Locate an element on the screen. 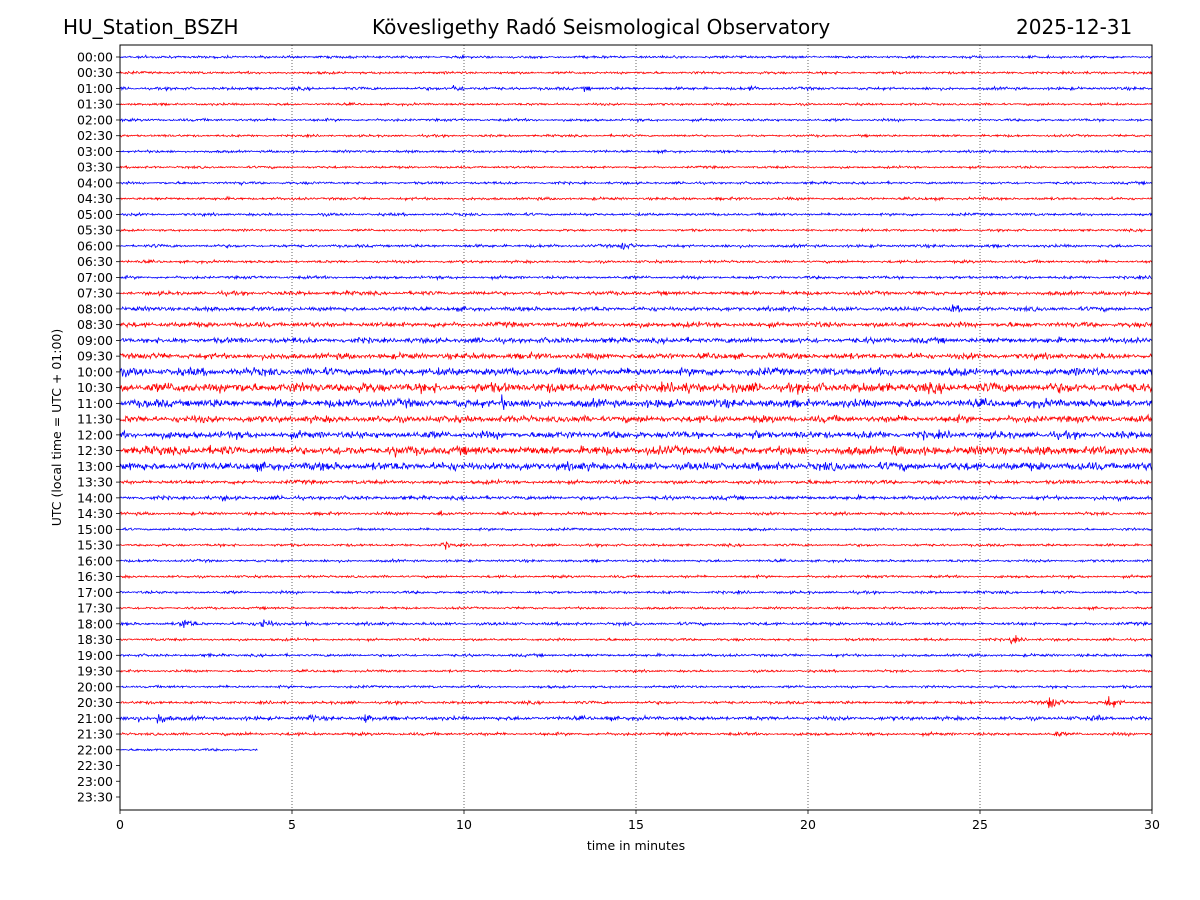 The width and height of the screenshot is (1200, 900). y-tick-label: 14:30 is located at coordinates (95, 513).